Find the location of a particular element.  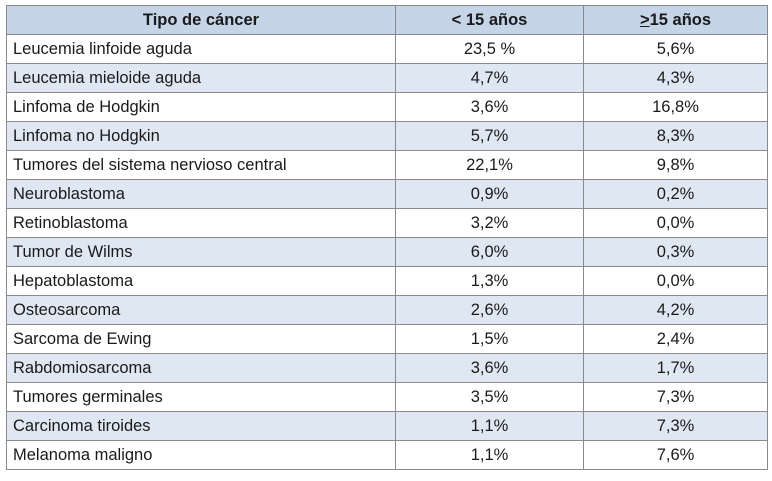

table-row: Neuroblastoma 0,9% 0,2% is located at coordinates (387, 194).